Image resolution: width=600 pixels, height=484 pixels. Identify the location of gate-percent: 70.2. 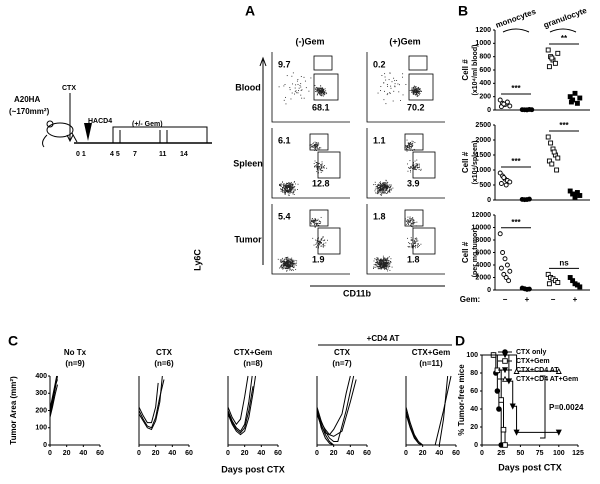
(416, 107).